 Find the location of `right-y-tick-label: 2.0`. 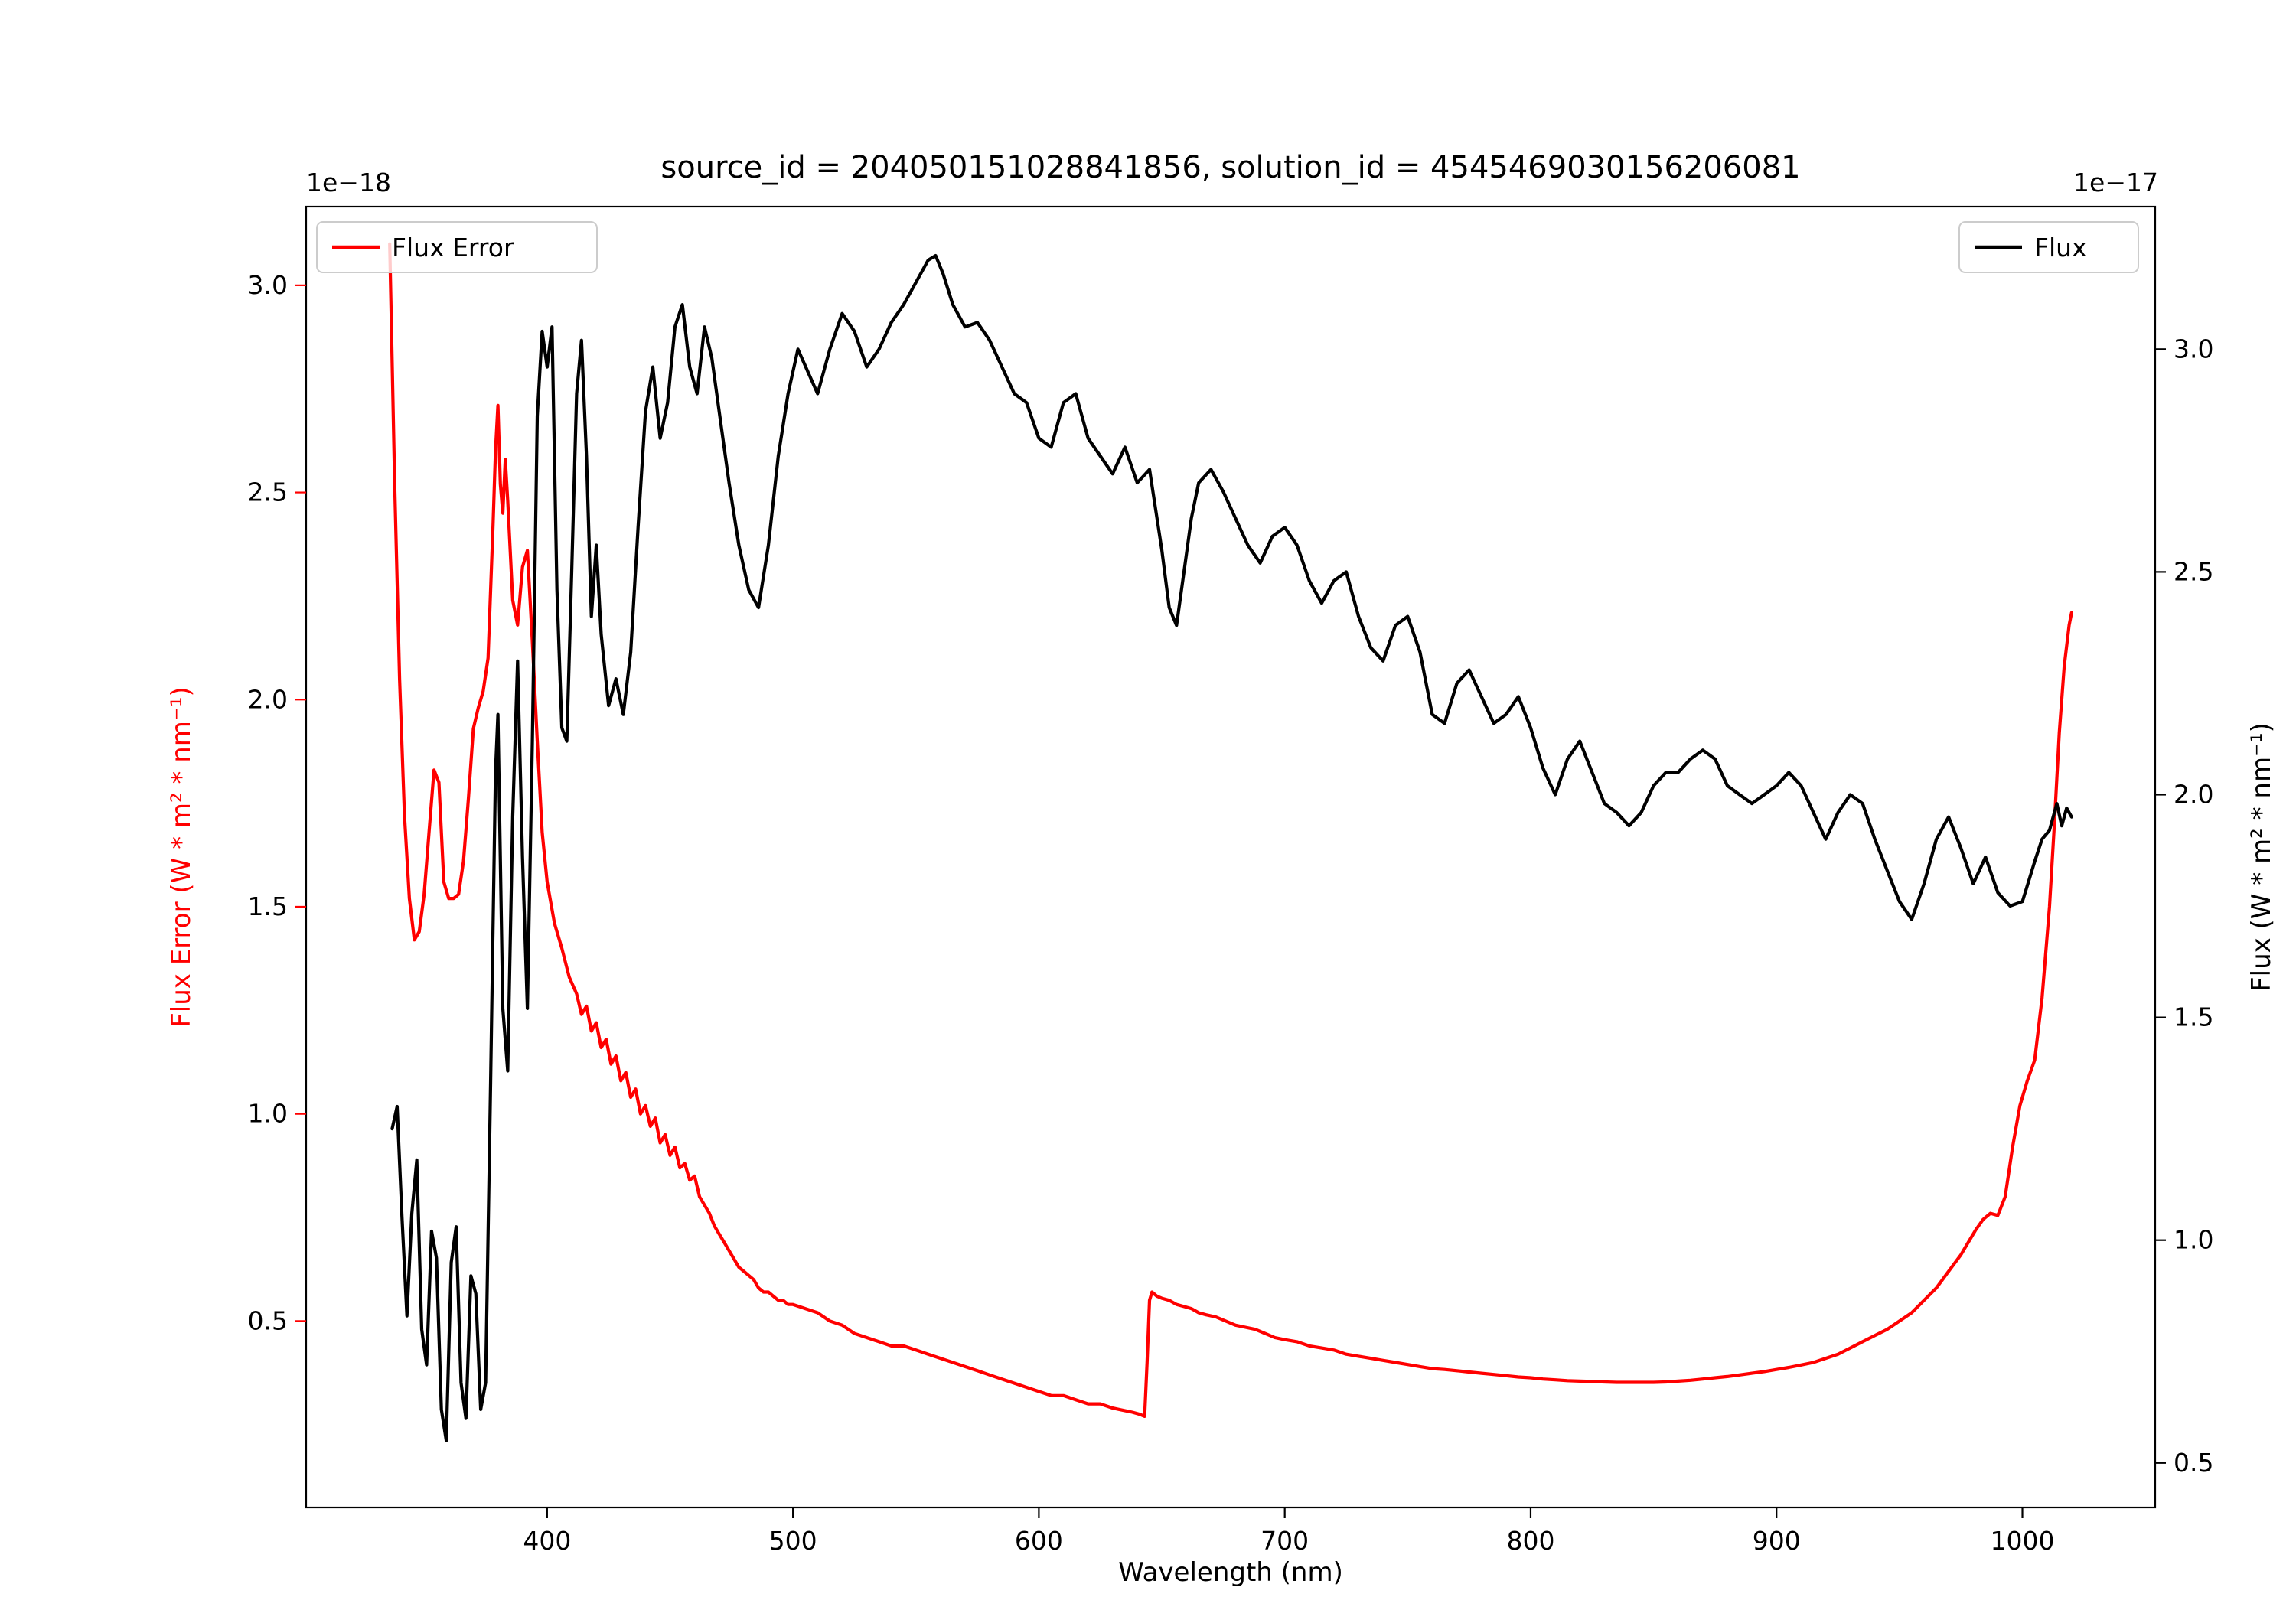

right-y-tick-label: 2.0 is located at coordinates (2193, 794).